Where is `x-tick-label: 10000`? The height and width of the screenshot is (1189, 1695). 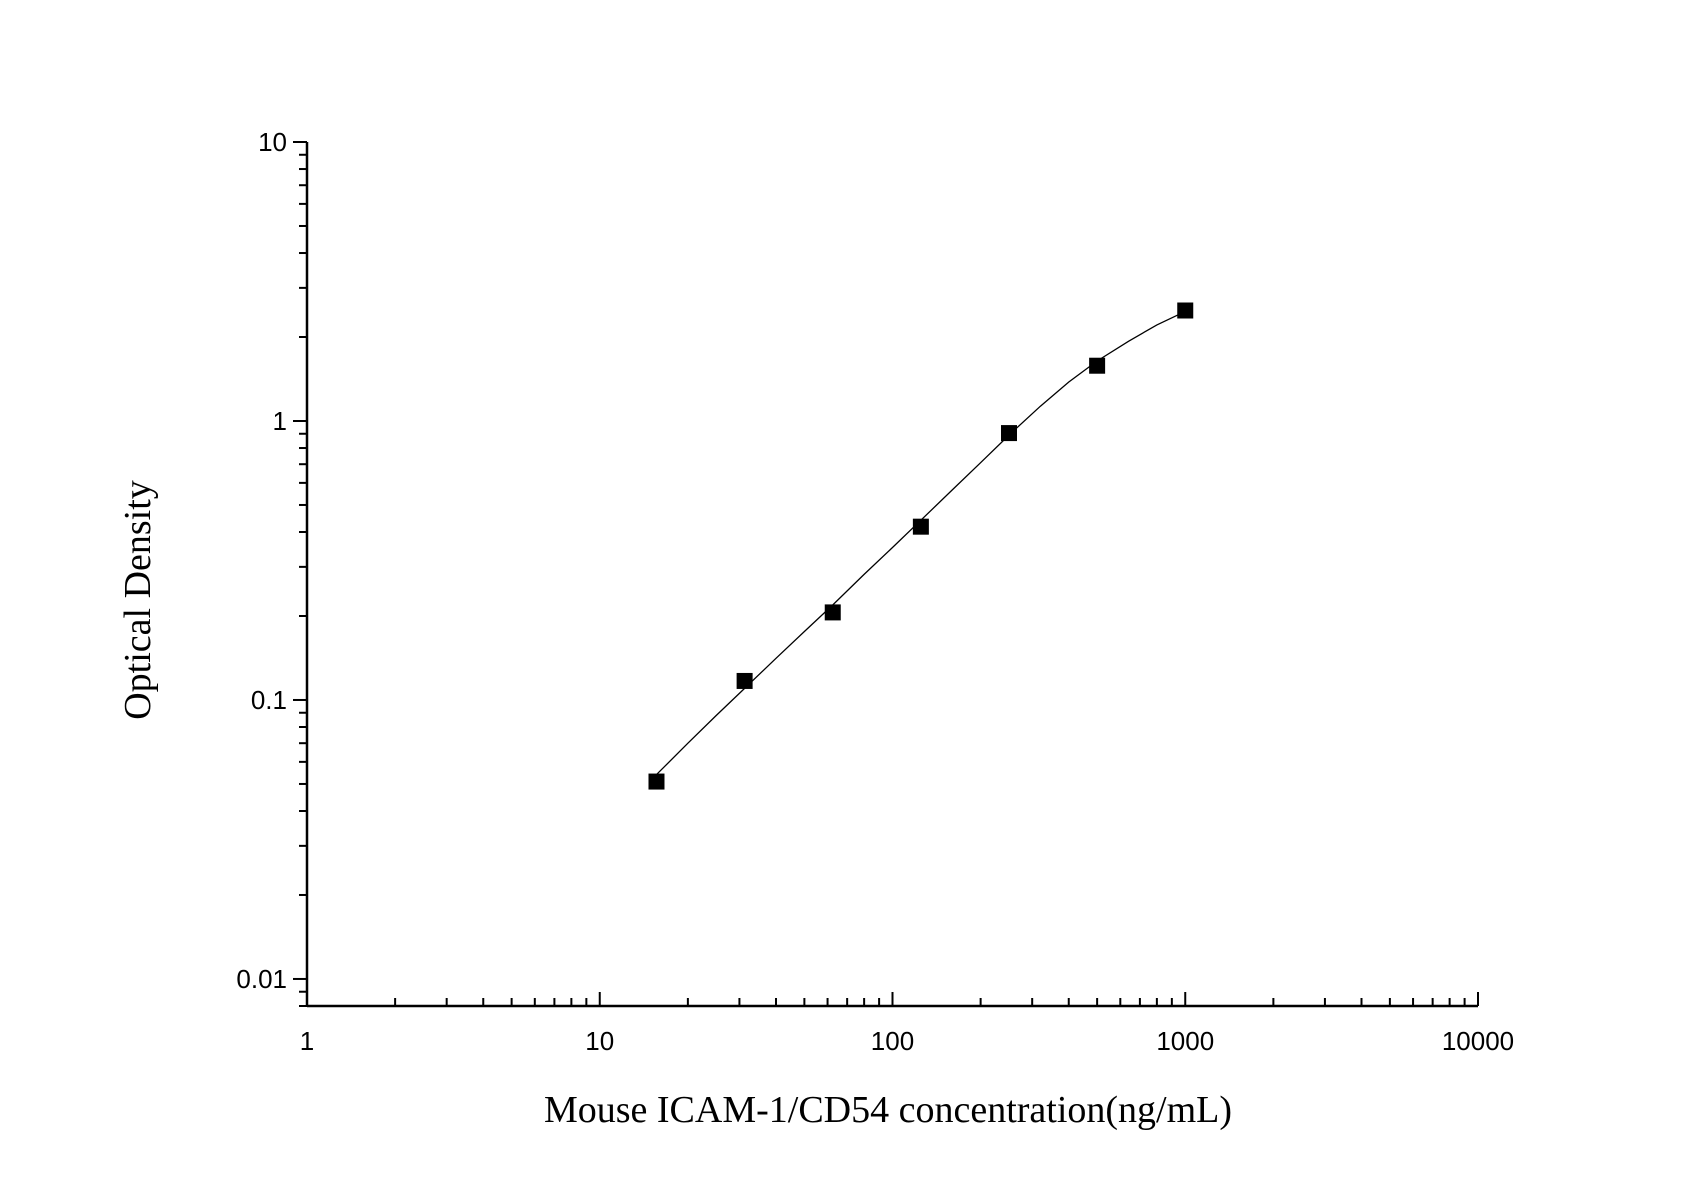
x-tick-label: 10000 is located at coordinates (1478, 1041).